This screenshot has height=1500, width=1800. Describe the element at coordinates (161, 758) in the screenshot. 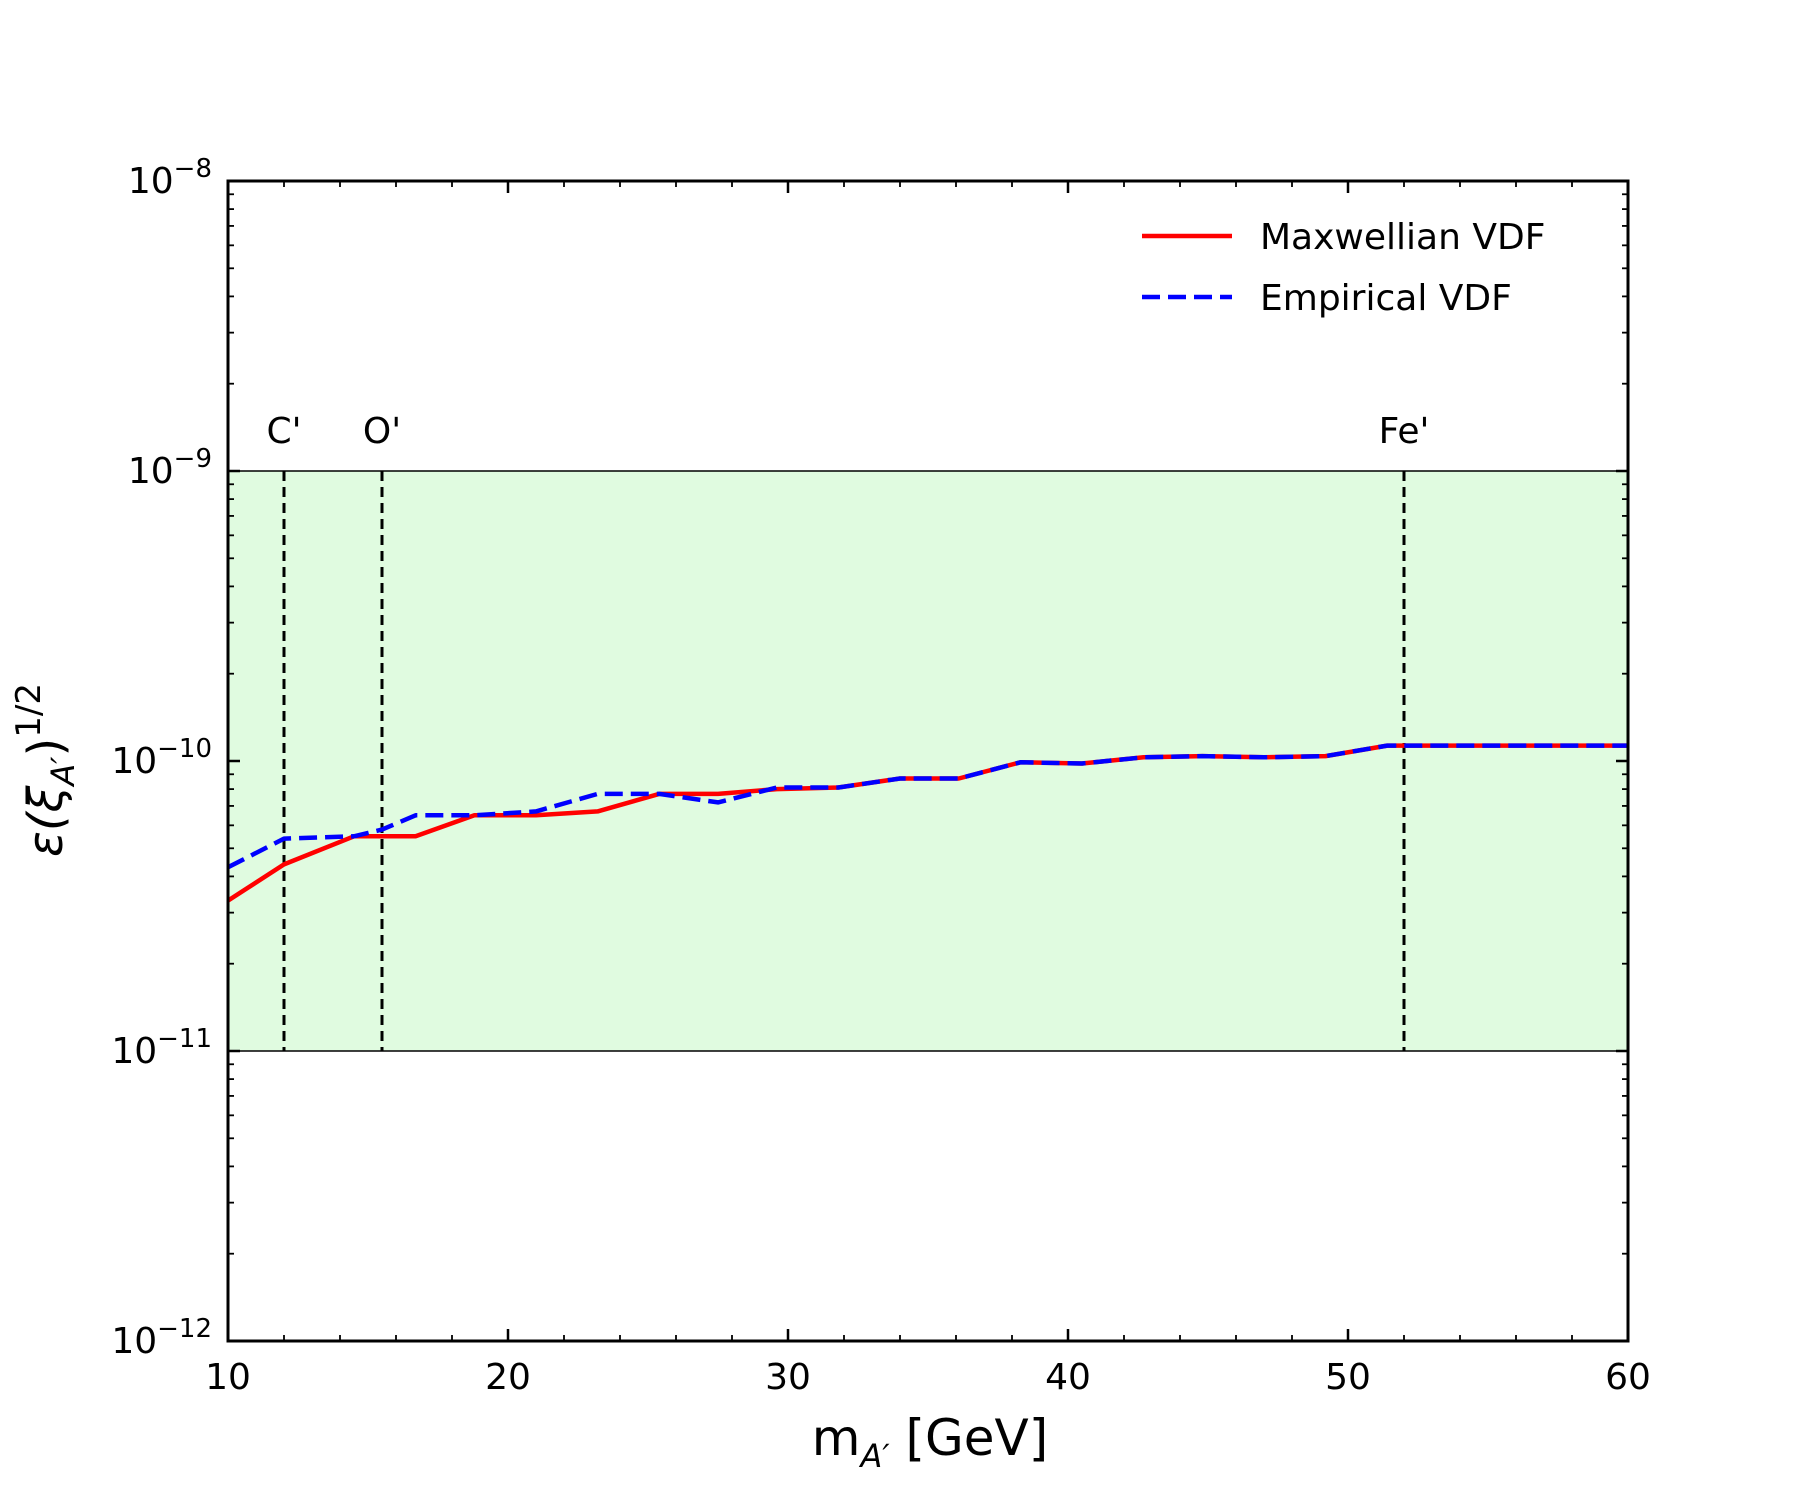

I see `y-tick-label-2: 10⁻¹⁰` at that location.